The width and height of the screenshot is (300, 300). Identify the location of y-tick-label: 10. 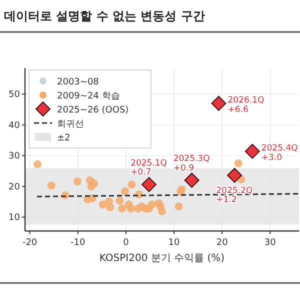
(14, 218).